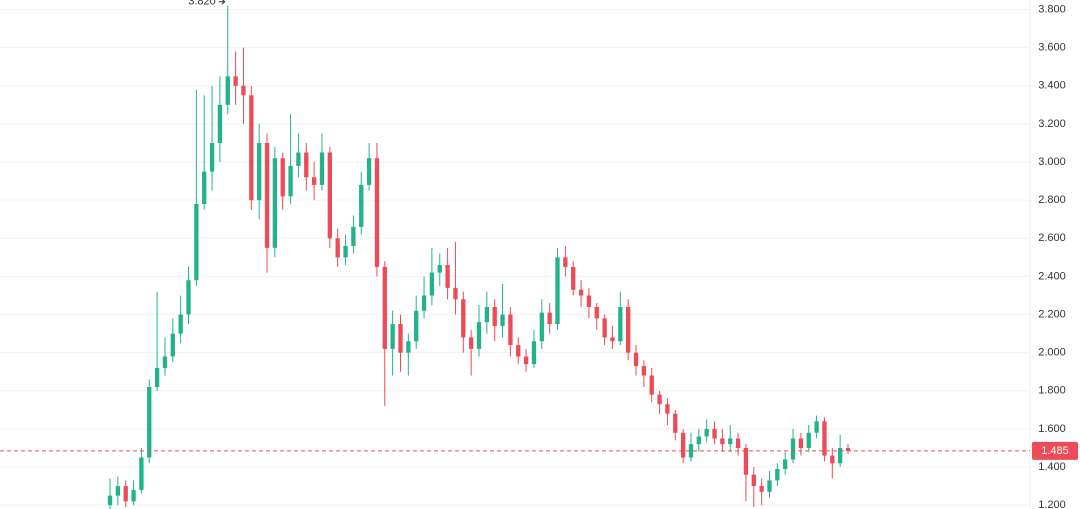 The width and height of the screenshot is (1080, 509). I want to click on y-tick-label: 3.400, so click(1052, 86).